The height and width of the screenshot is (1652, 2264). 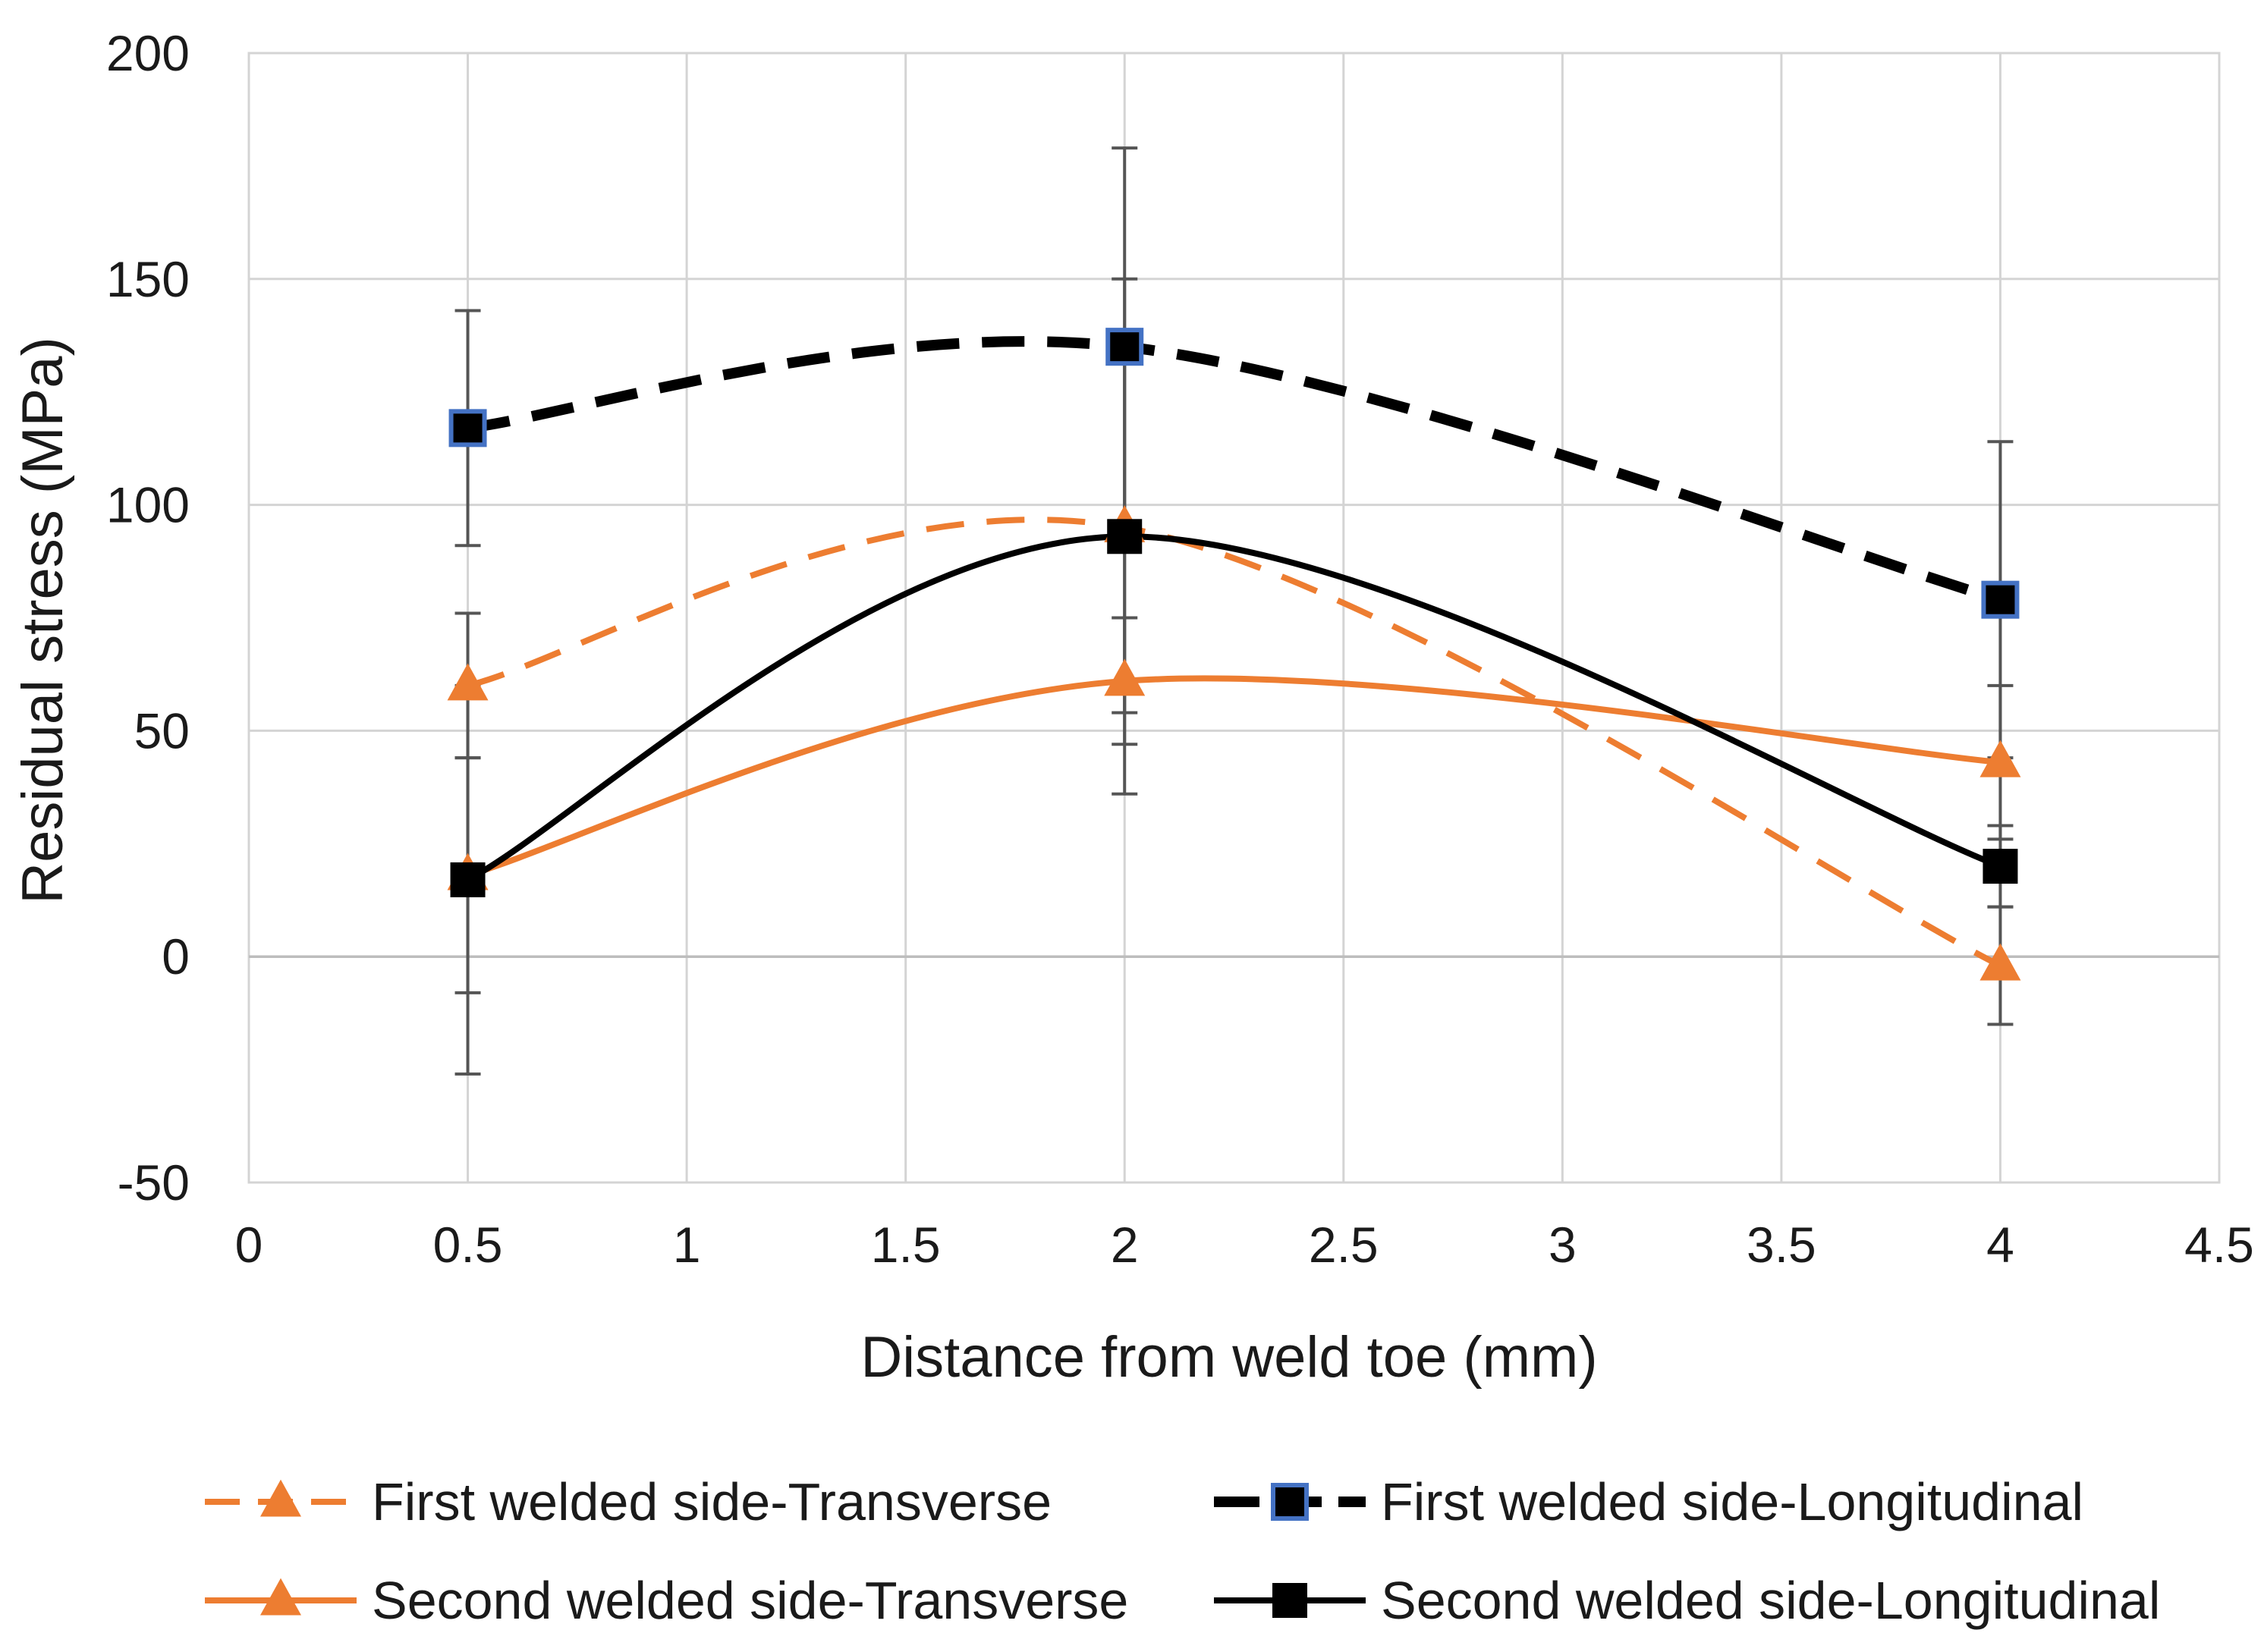 I want to click on x-tick-label: 3, so click(x=1563, y=1245).